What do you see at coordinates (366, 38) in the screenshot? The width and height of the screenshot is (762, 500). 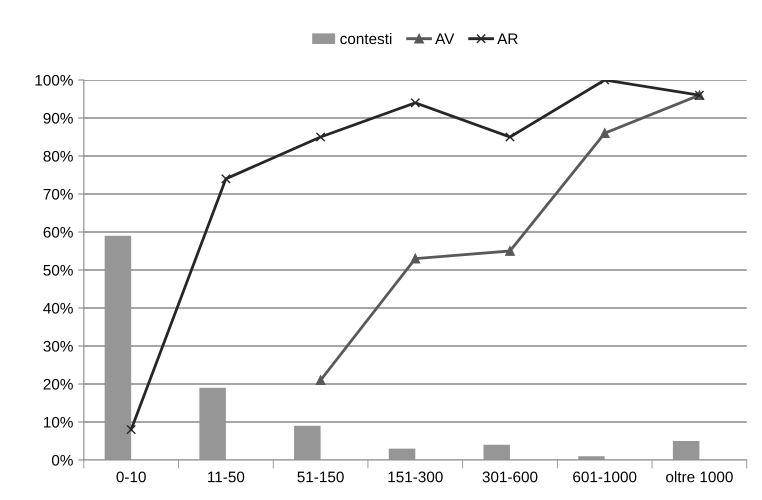 I see `legend-label: contesti` at bounding box center [366, 38].